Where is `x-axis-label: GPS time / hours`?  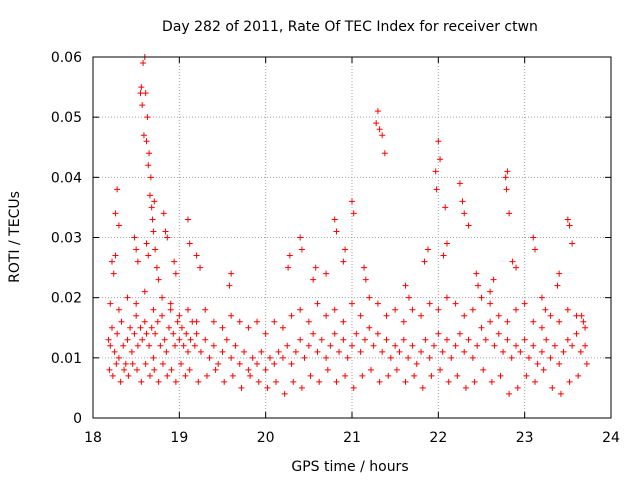
x-axis-label: GPS time / hours is located at coordinates (349, 467).